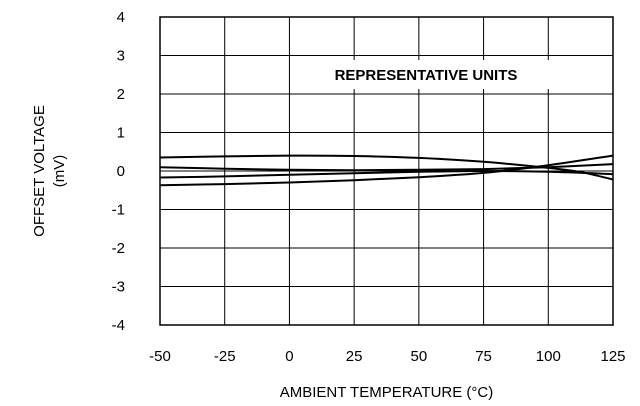 The image size is (640, 406). Describe the element at coordinates (118, 325) in the screenshot. I see `y-tick-label: -4` at that location.